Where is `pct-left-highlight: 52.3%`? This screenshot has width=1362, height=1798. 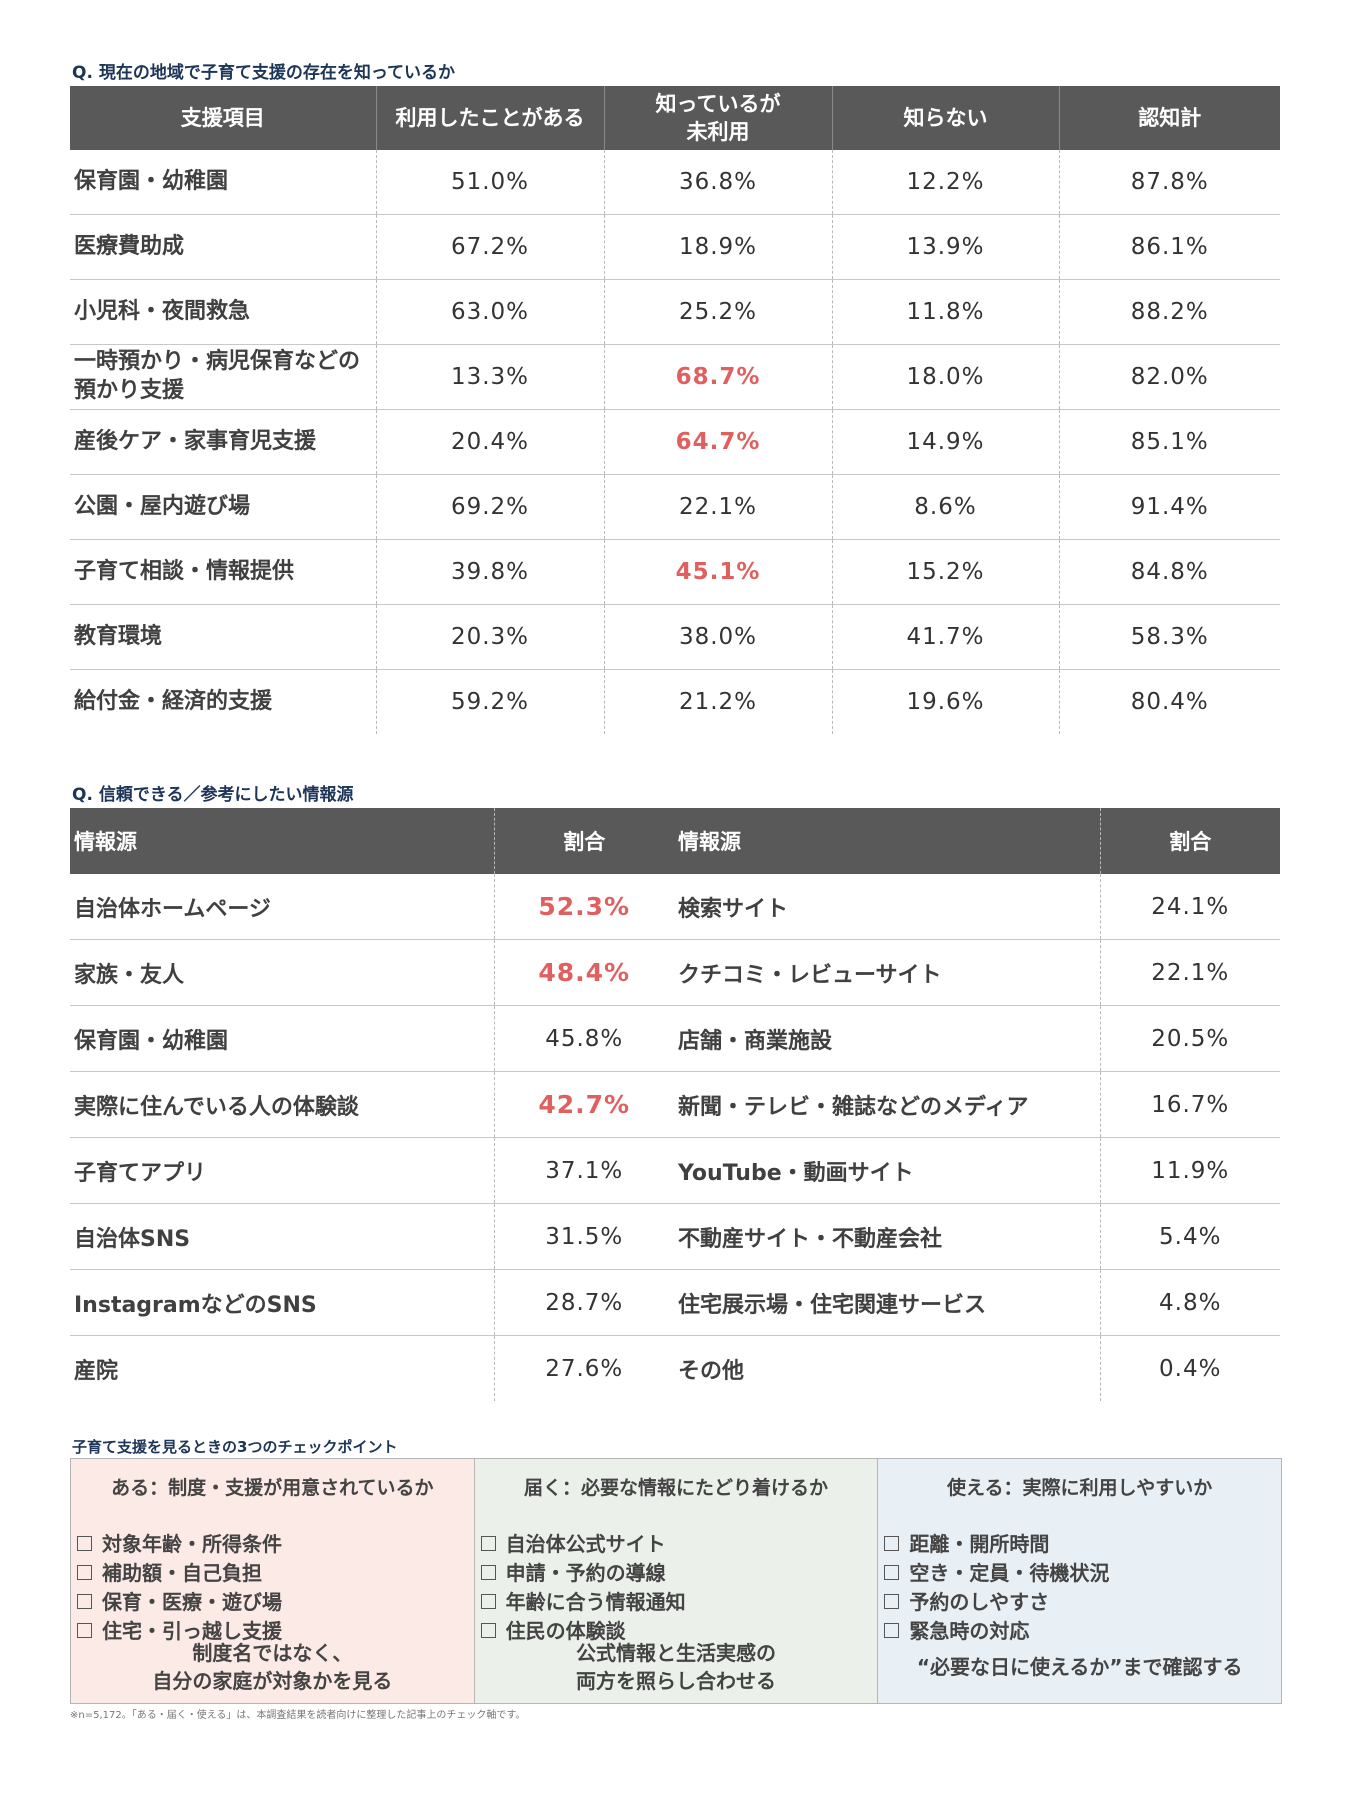
pct-left-highlight: 52.3% is located at coordinates (583, 907).